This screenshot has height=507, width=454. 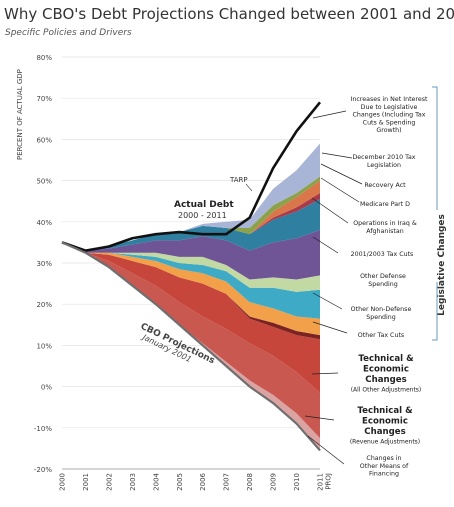 I want to click on x-tick-label: 2009, so click(x=274, y=482).